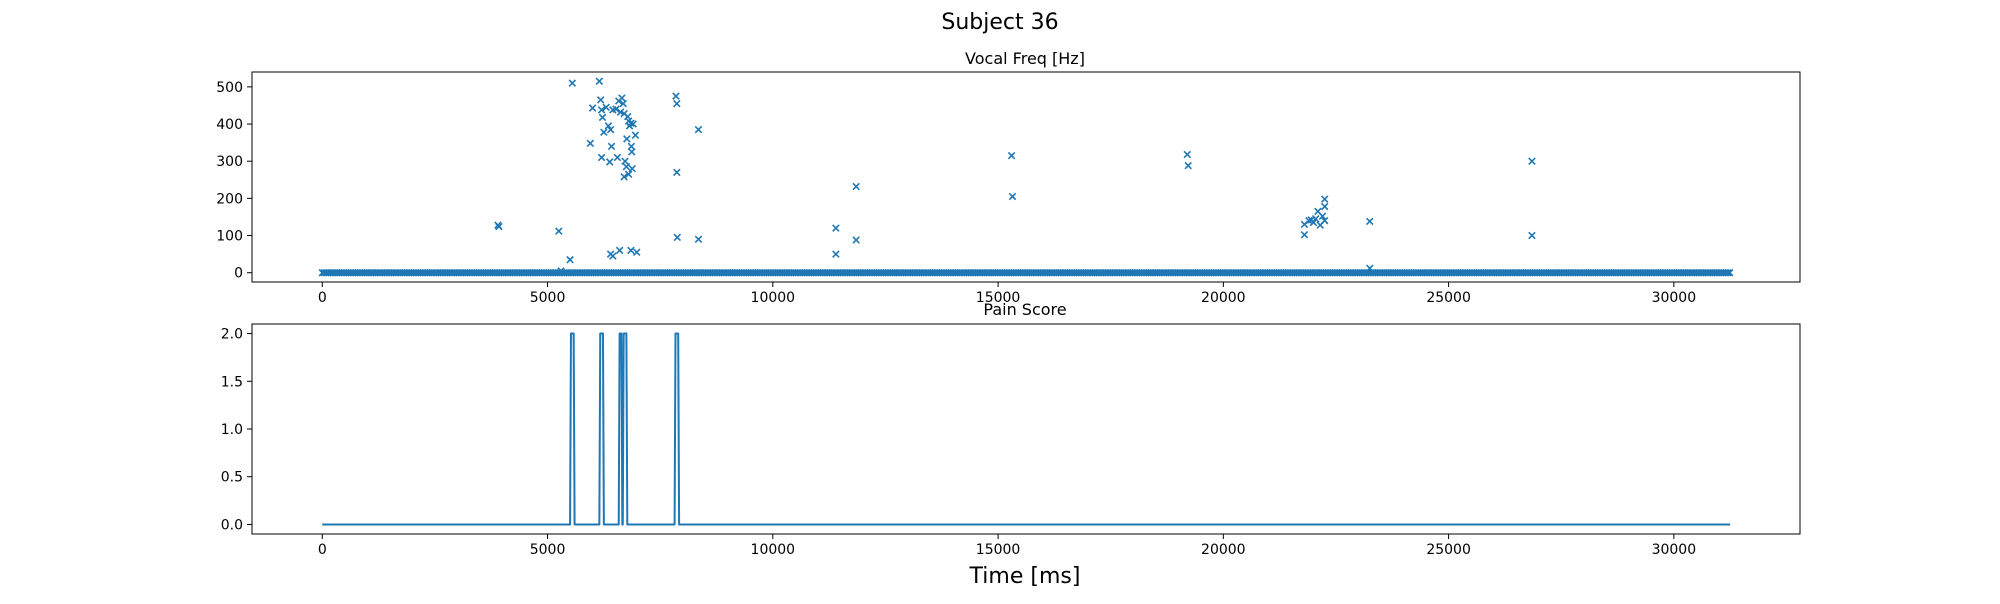 This screenshot has width=2000, height=604. Describe the element at coordinates (232, 335) in the screenshot. I see `y-tick-label: 2.0` at that location.